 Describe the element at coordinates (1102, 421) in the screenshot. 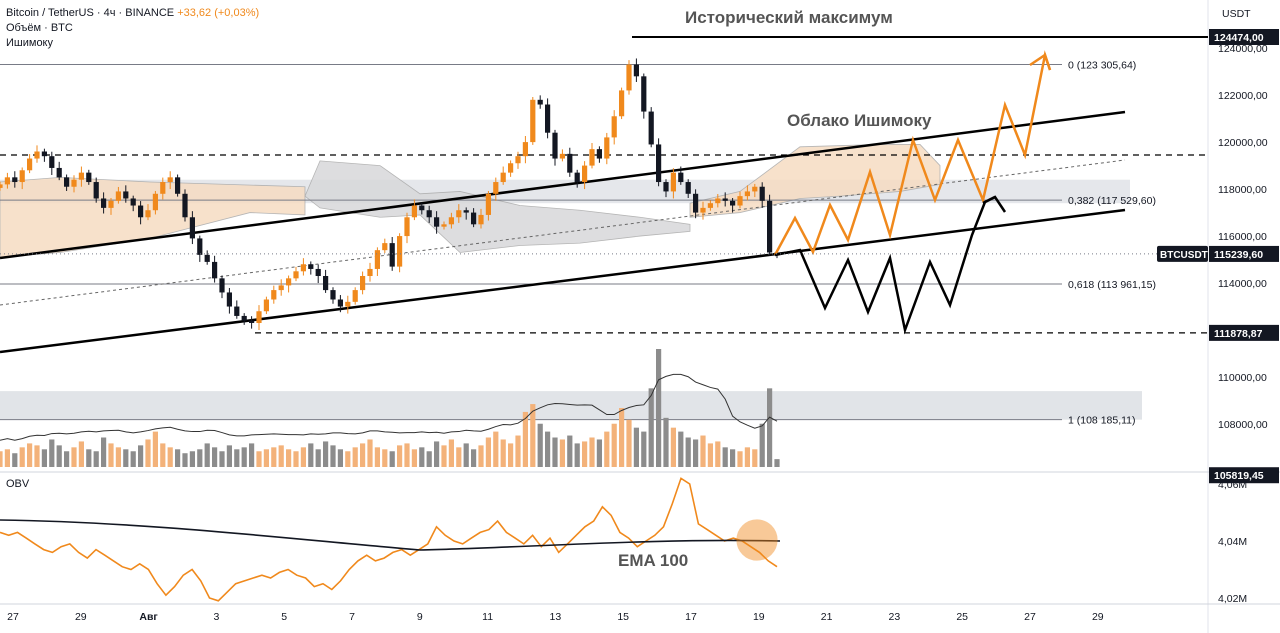

I see `fib-label: 1 (108 185,11)` at that location.